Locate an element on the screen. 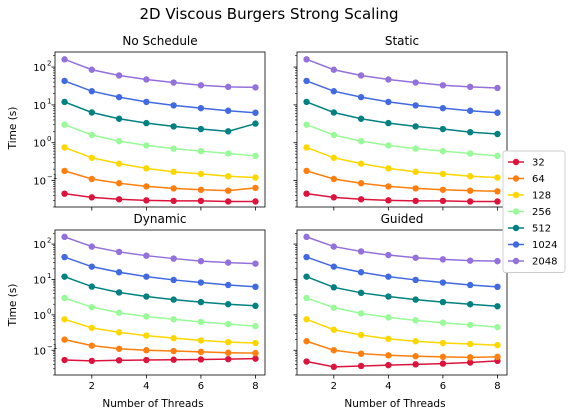  y-tick-exponent: 0 is located at coordinates (49, 311).